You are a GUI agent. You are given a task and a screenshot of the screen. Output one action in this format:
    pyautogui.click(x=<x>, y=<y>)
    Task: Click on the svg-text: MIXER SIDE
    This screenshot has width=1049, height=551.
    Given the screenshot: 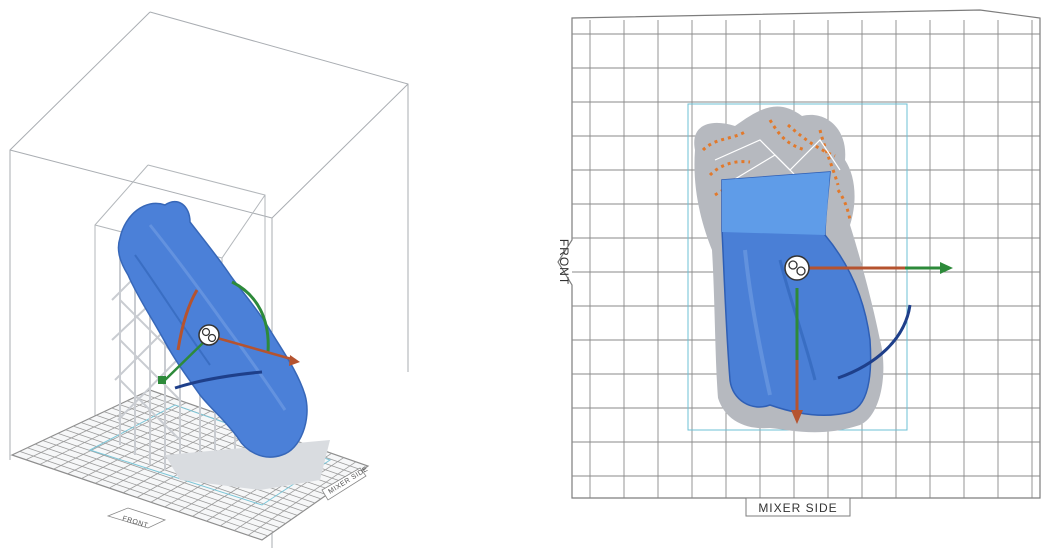 What is the action you would take?
    pyautogui.click(x=797, y=508)
    